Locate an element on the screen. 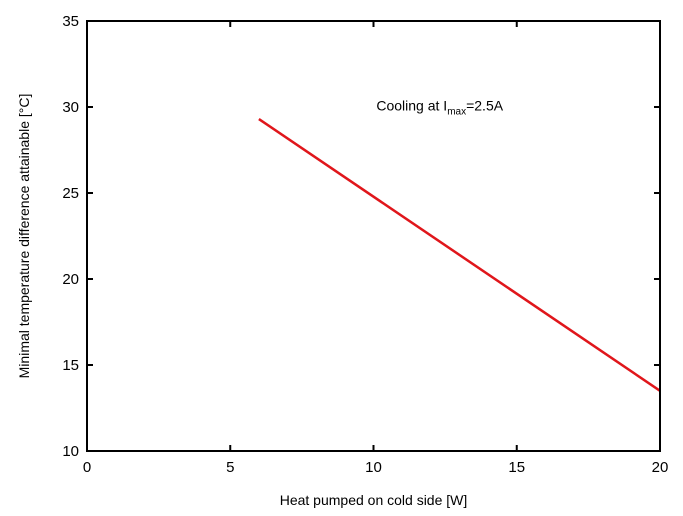 The width and height of the screenshot is (683, 516). y-tick-label: 15 is located at coordinates (70, 365).